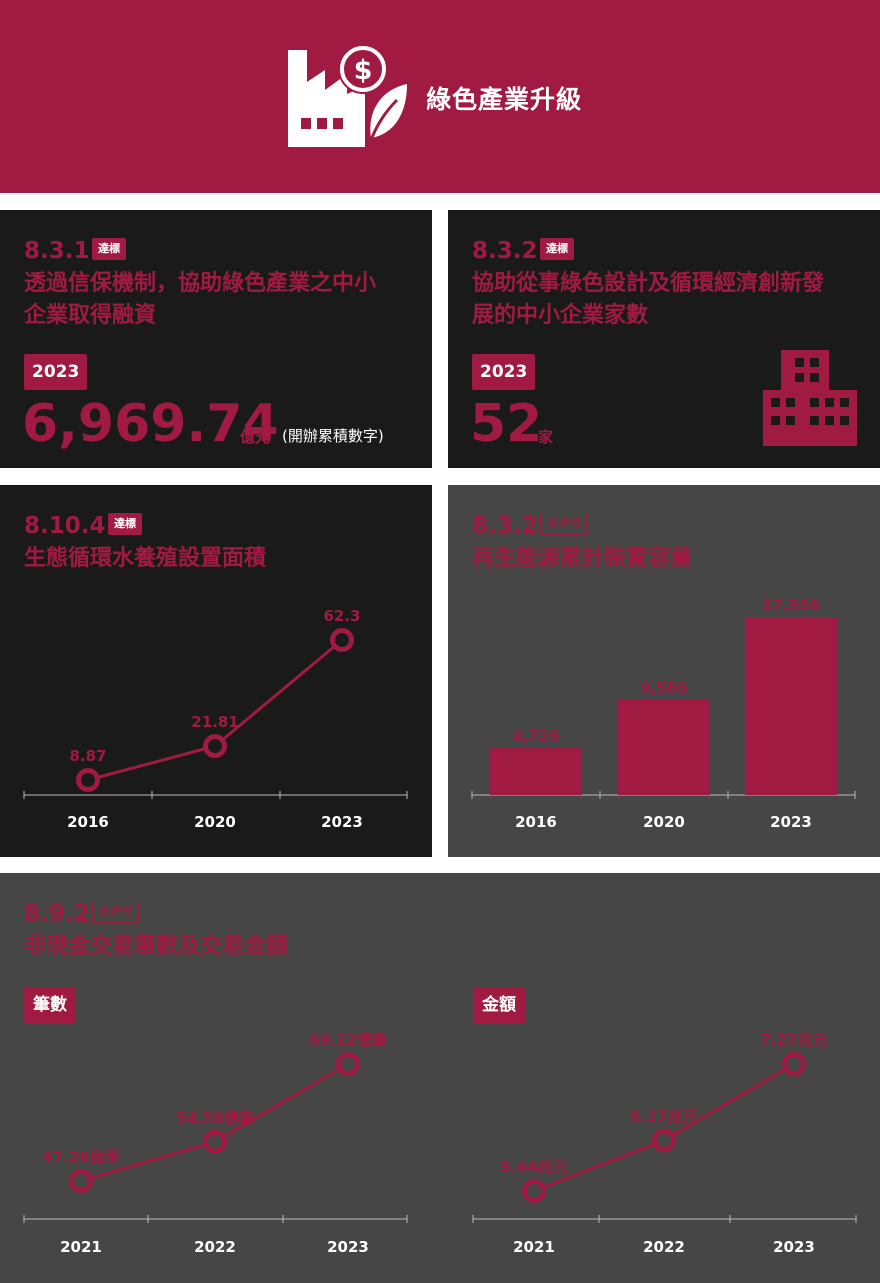 The height and width of the screenshot is (1283, 880). Describe the element at coordinates (504, 99) in the screenshot. I see `page-title: 綠色產業升級` at that location.